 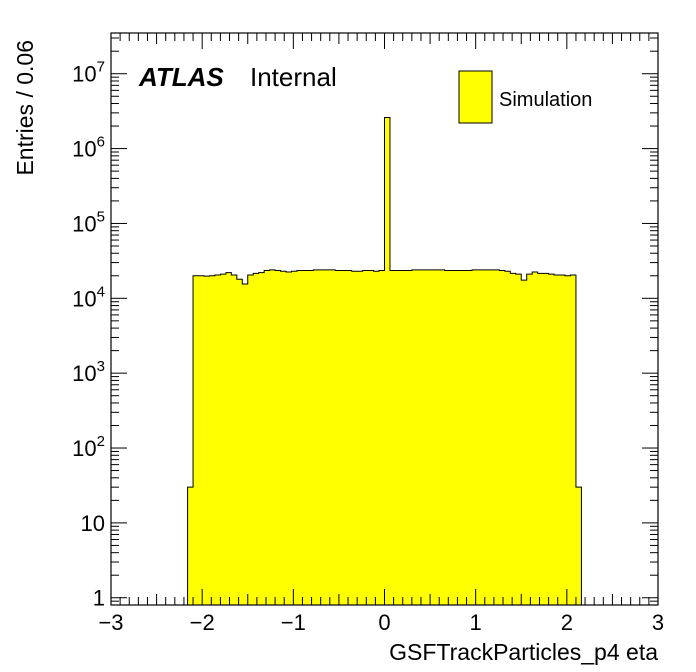 What do you see at coordinates (384, 622) in the screenshot?
I see `x-tick-label: 0` at bounding box center [384, 622].